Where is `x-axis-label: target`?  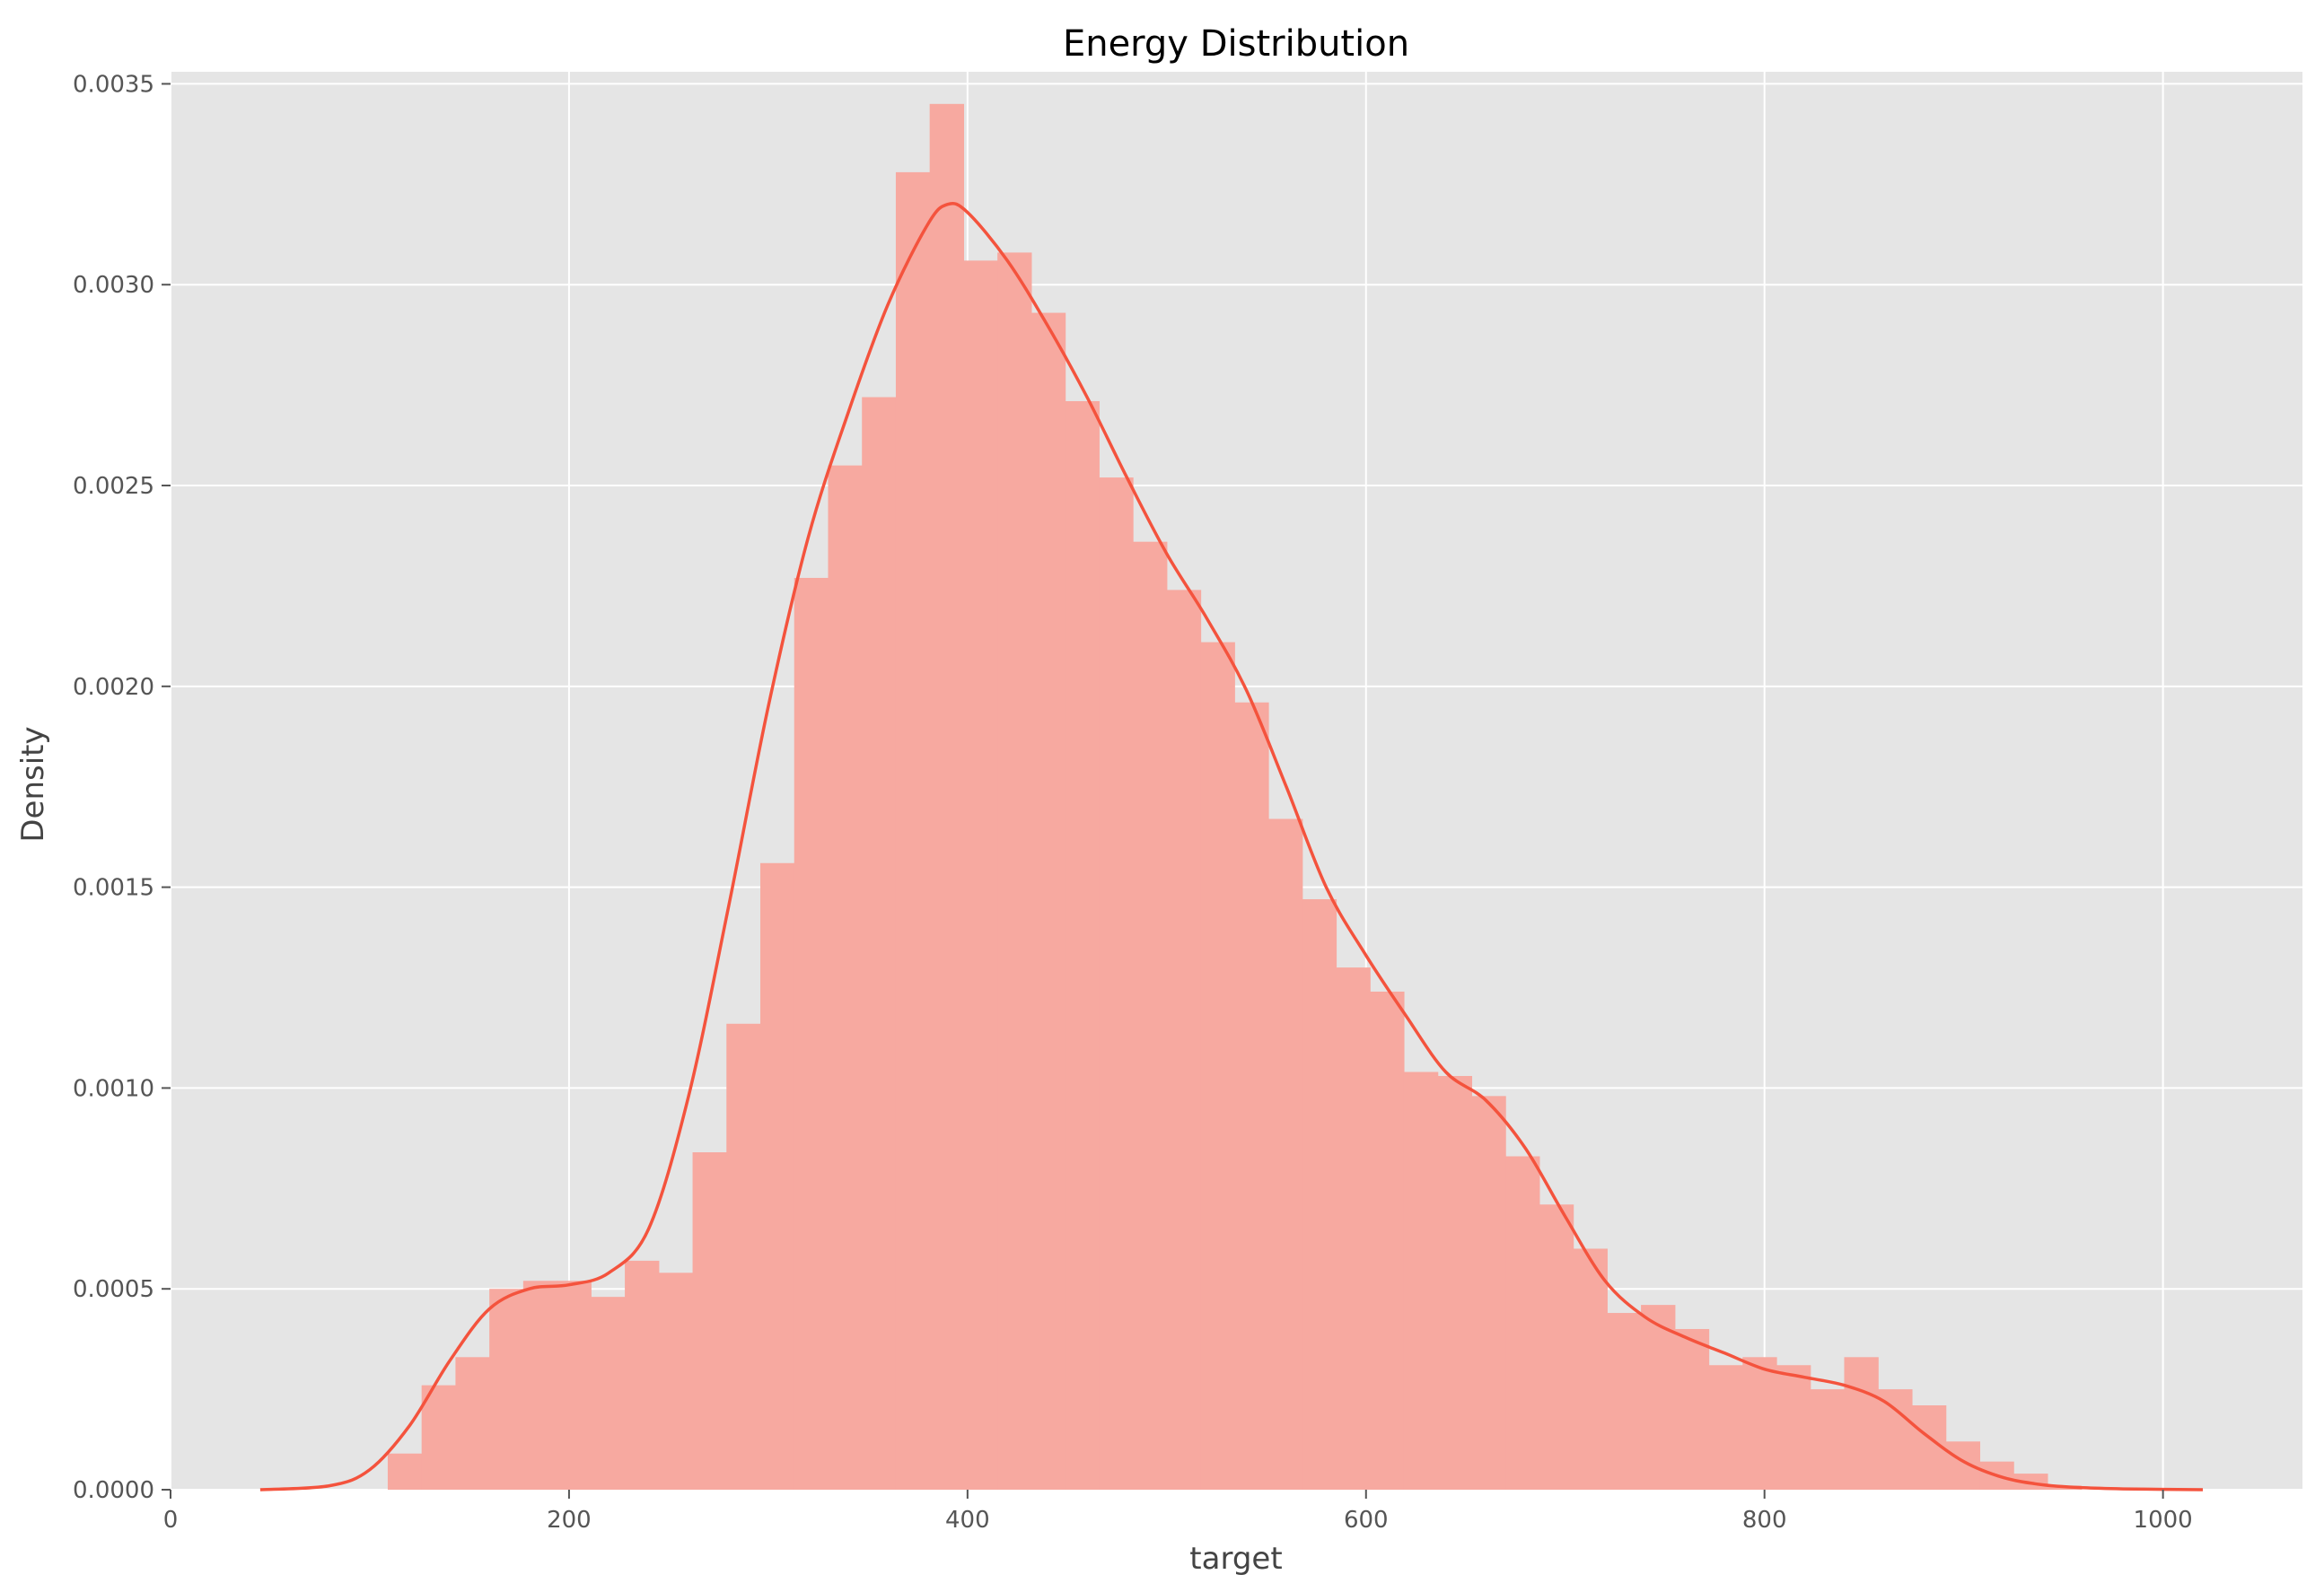 x-axis-label: target is located at coordinates (1235, 1559).